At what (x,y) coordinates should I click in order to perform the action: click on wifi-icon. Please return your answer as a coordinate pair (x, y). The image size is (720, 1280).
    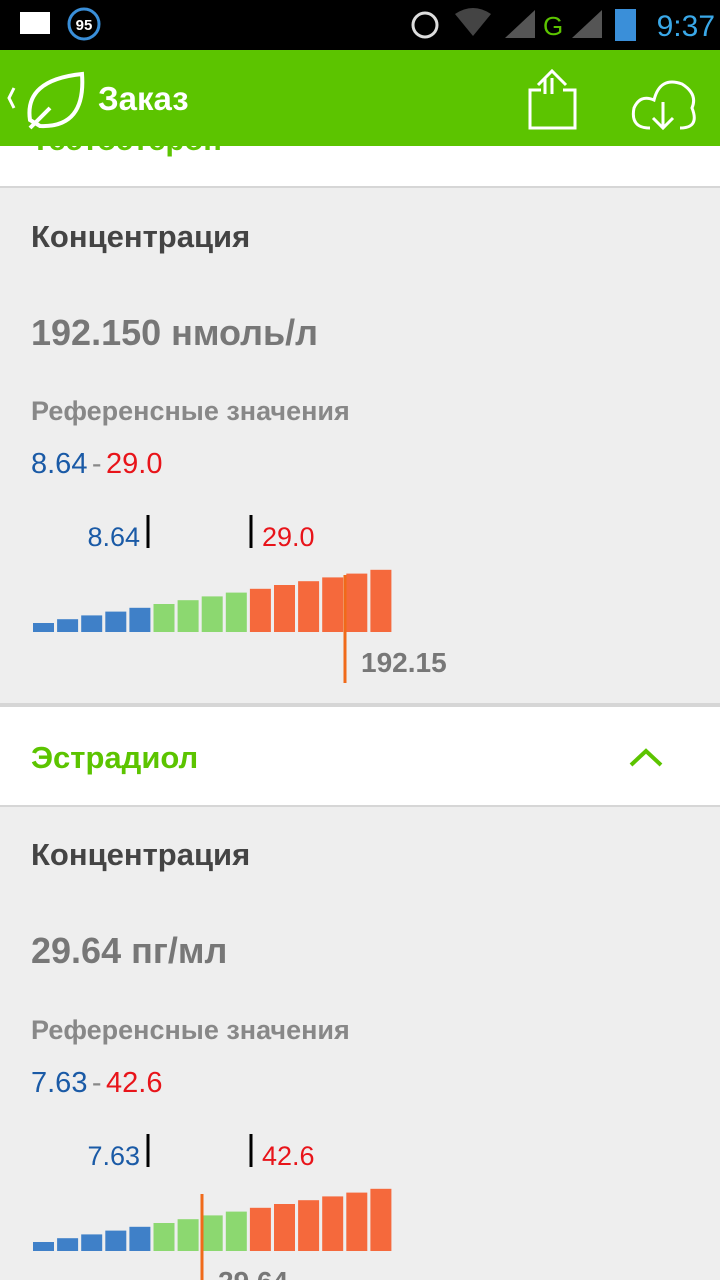
    Looking at the image, I should click on (473, 22).